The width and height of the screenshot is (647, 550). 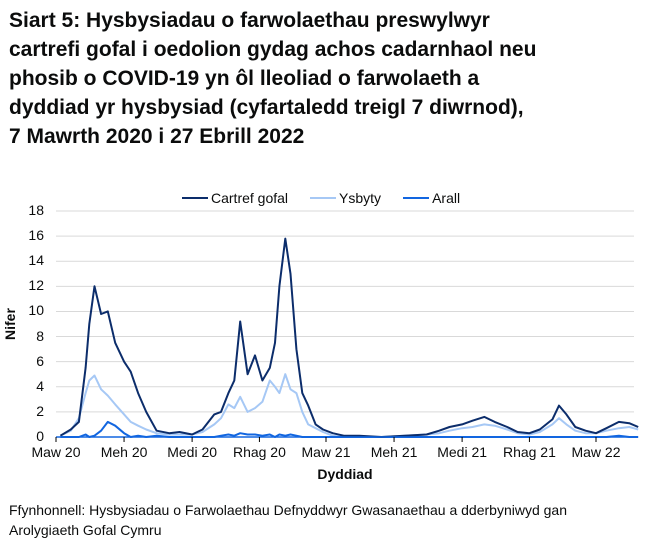 What do you see at coordinates (446, 198) in the screenshot?
I see `legend-label: Arall` at bounding box center [446, 198].